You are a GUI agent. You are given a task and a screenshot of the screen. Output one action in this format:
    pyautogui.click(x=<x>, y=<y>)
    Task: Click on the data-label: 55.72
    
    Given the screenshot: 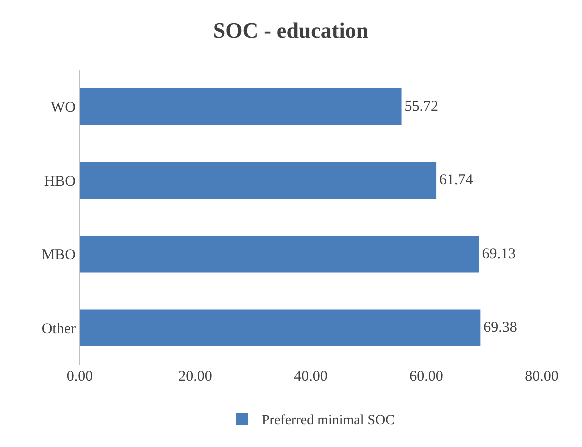 What is the action you would take?
    pyautogui.click(x=421, y=106)
    